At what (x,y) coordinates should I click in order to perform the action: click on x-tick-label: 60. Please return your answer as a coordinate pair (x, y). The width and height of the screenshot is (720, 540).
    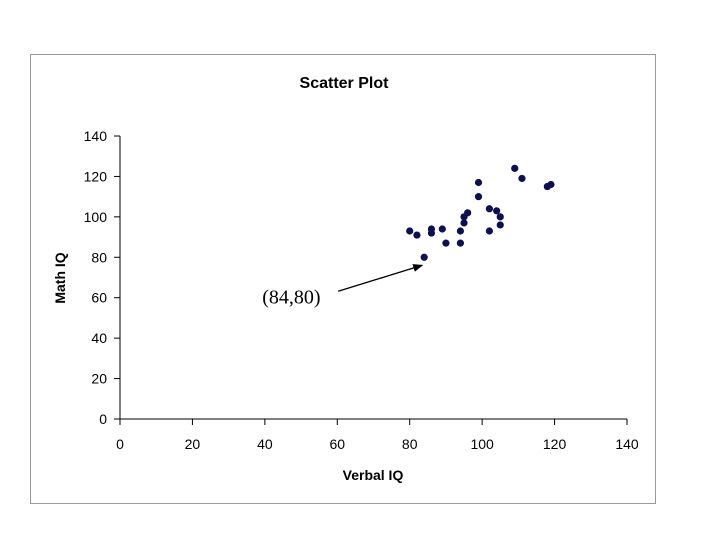
    Looking at the image, I should click on (337, 444).